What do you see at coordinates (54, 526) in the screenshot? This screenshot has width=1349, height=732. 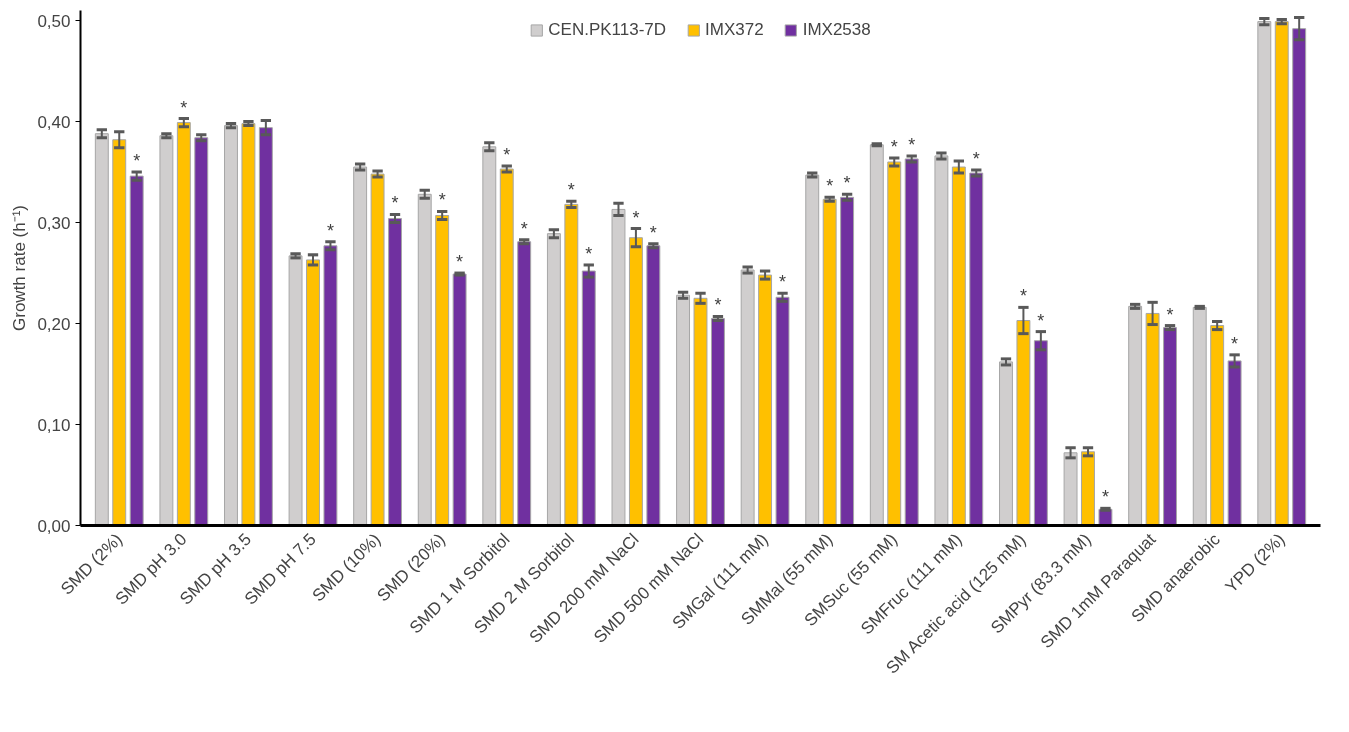 I see `y-tick-label: 0,00` at bounding box center [54, 526].